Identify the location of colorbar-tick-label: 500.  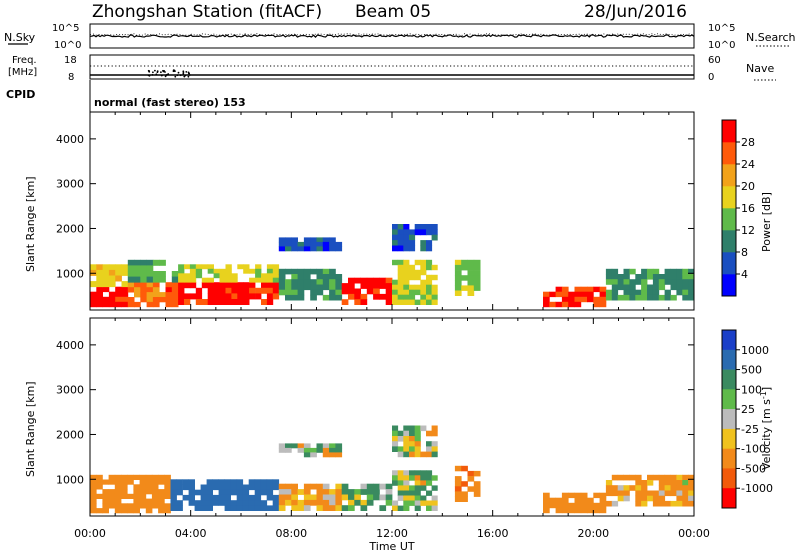
(751, 370).